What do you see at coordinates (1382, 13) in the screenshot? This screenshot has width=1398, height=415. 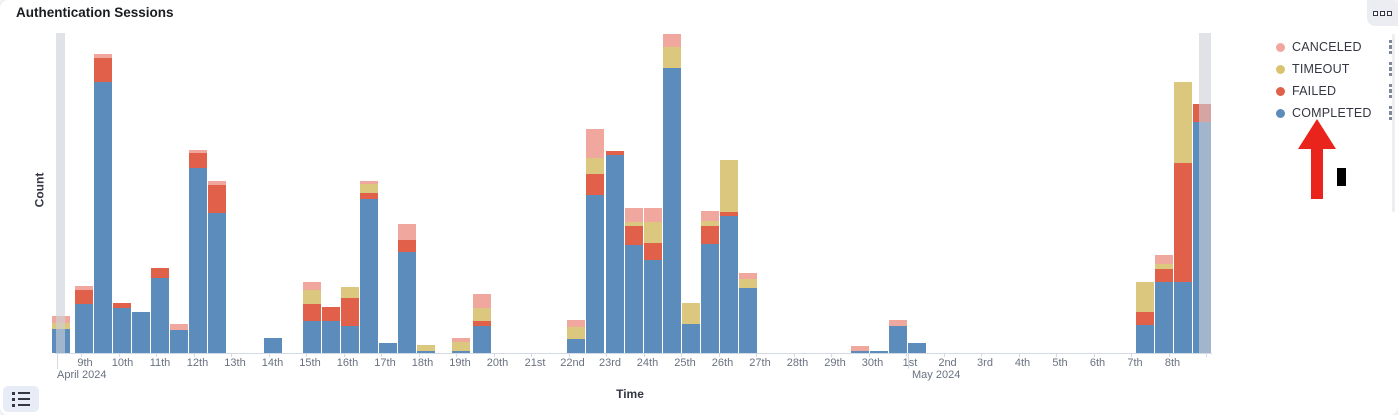 I see `panel-options-button` at bounding box center [1382, 13].